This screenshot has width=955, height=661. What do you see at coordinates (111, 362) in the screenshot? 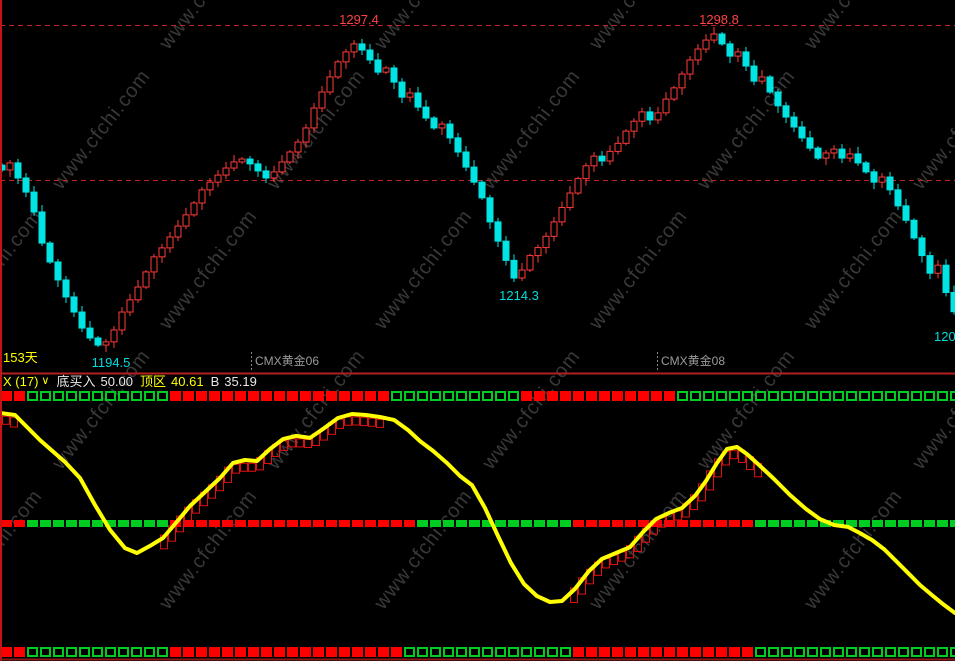
I see `swing-low-label: 1194.5` at bounding box center [111, 362].